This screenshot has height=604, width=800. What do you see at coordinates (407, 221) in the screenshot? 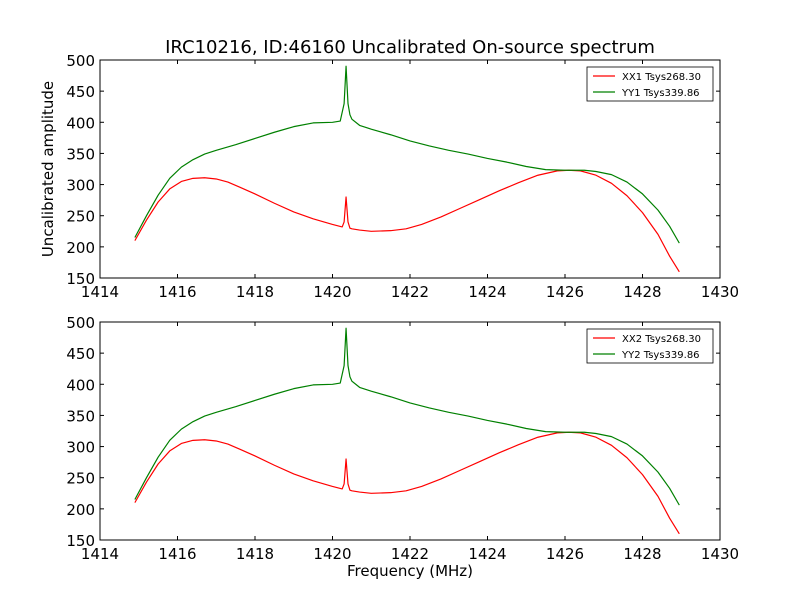
I see `series-line-xx1` at bounding box center [407, 221].